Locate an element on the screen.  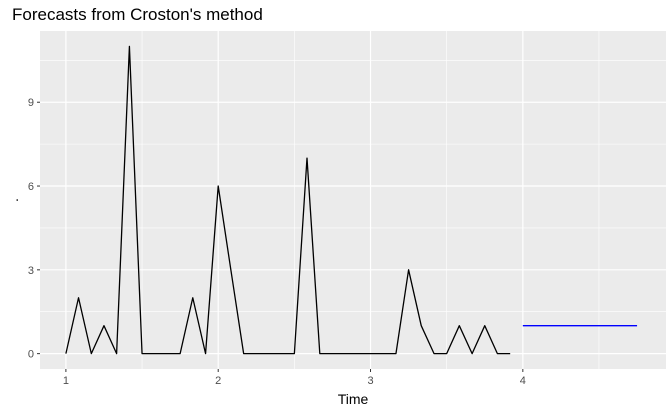
x-tick-label-2: 3 is located at coordinates (370, 381).